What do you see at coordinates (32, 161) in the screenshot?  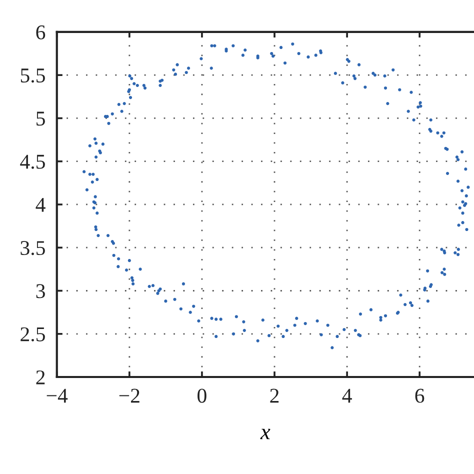 I see `y-tick-label: 4.5` at bounding box center [32, 161].